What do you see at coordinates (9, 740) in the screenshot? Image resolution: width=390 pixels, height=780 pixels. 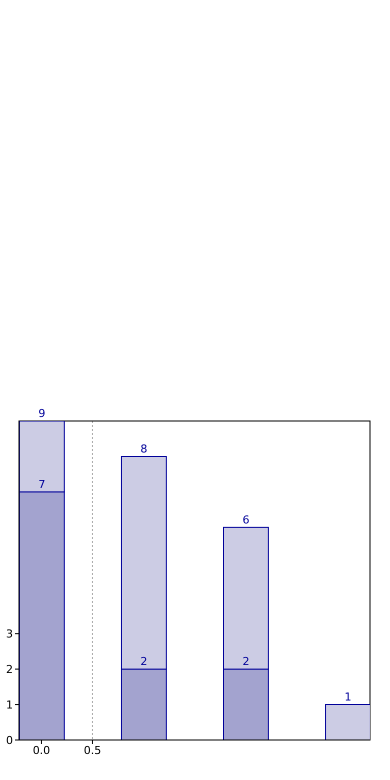 I see `y-tick-label: 0` at bounding box center [9, 740].